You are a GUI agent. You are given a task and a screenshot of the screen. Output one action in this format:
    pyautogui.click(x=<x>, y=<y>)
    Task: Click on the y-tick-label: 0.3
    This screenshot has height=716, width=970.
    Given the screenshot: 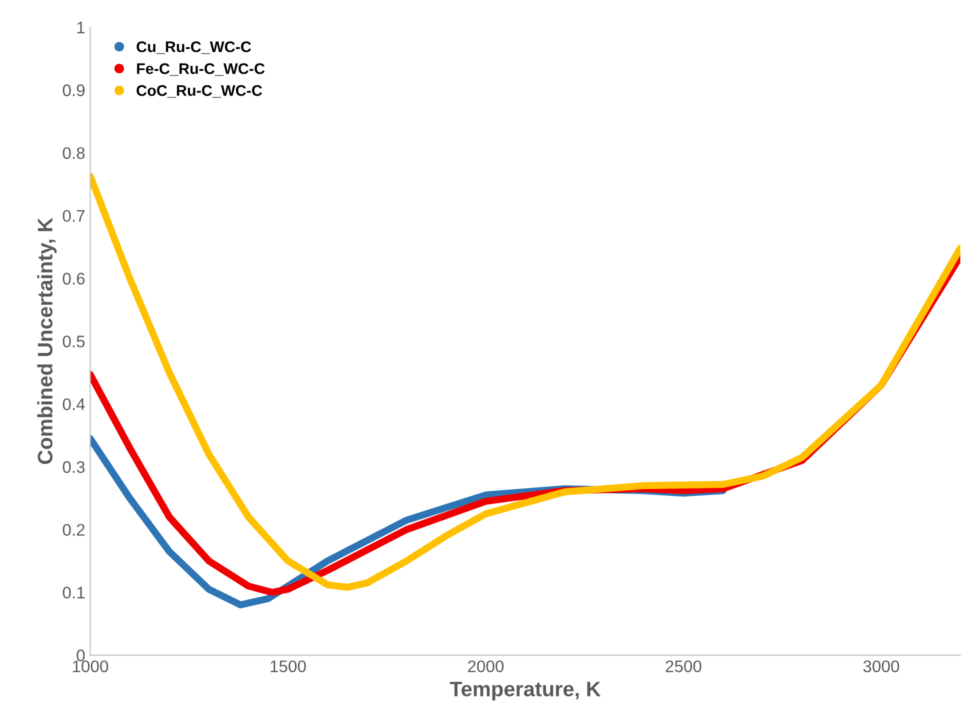 What is the action you would take?
    pyautogui.click(x=73, y=467)
    